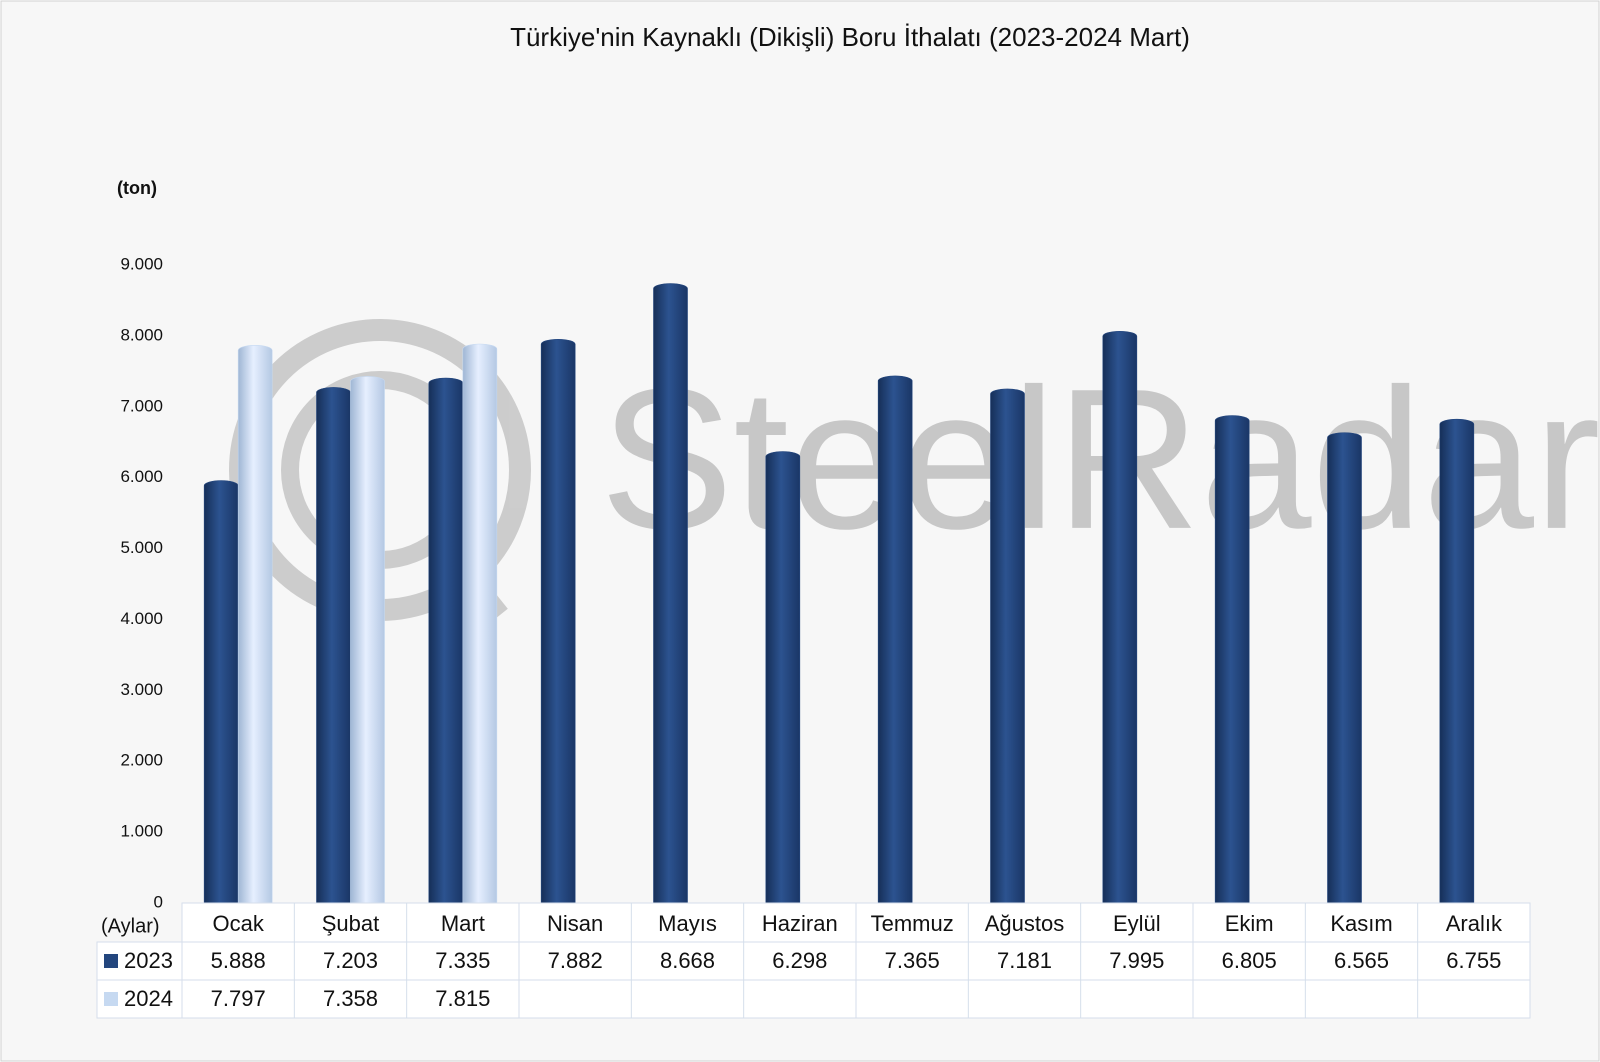 This screenshot has width=1600, height=1062. What do you see at coordinates (141, 547) in the screenshot?
I see `y-tick-label: 5.000` at bounding box center [141, 547].